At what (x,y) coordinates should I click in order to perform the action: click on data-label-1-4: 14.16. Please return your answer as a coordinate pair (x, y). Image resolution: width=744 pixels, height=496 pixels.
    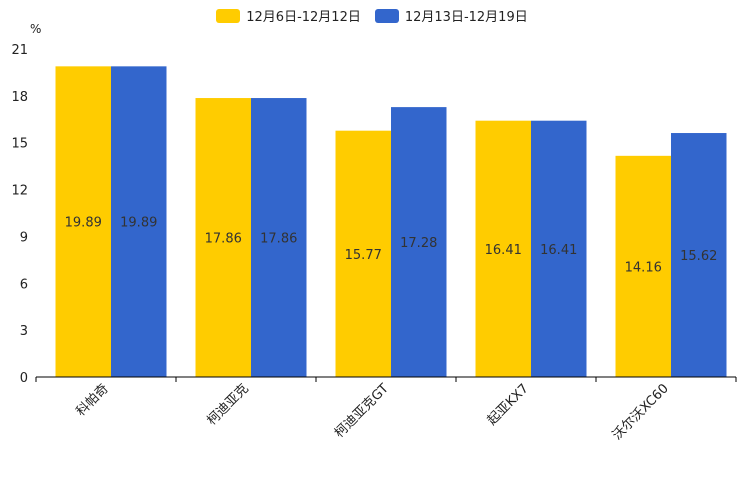
    Looking at the image, I should click on (643, 267).